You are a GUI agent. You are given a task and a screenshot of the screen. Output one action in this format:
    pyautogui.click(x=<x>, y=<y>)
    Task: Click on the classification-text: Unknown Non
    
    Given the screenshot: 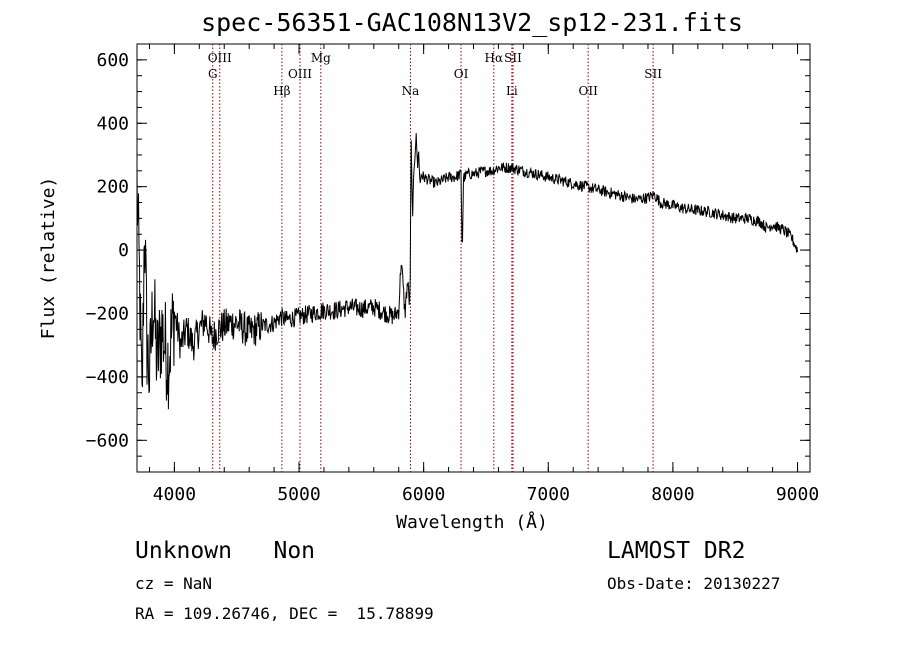 What is the action you would take?
    pyautogui.click(x=225, y=551)
    